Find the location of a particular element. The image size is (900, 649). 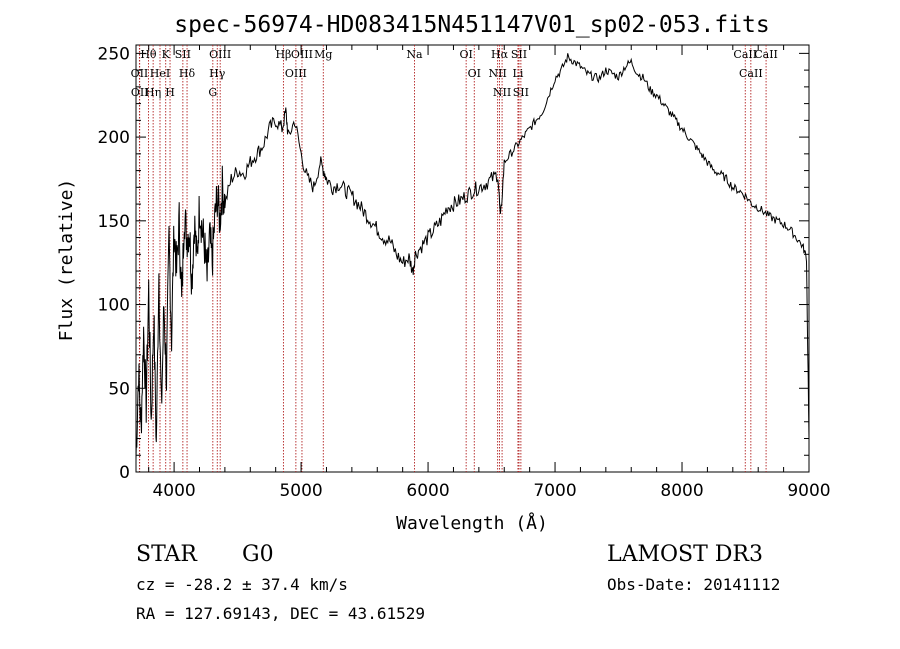

coordinates: RA = 127.69143, DEC = 43.61529 is located at coordinates (280, 613).